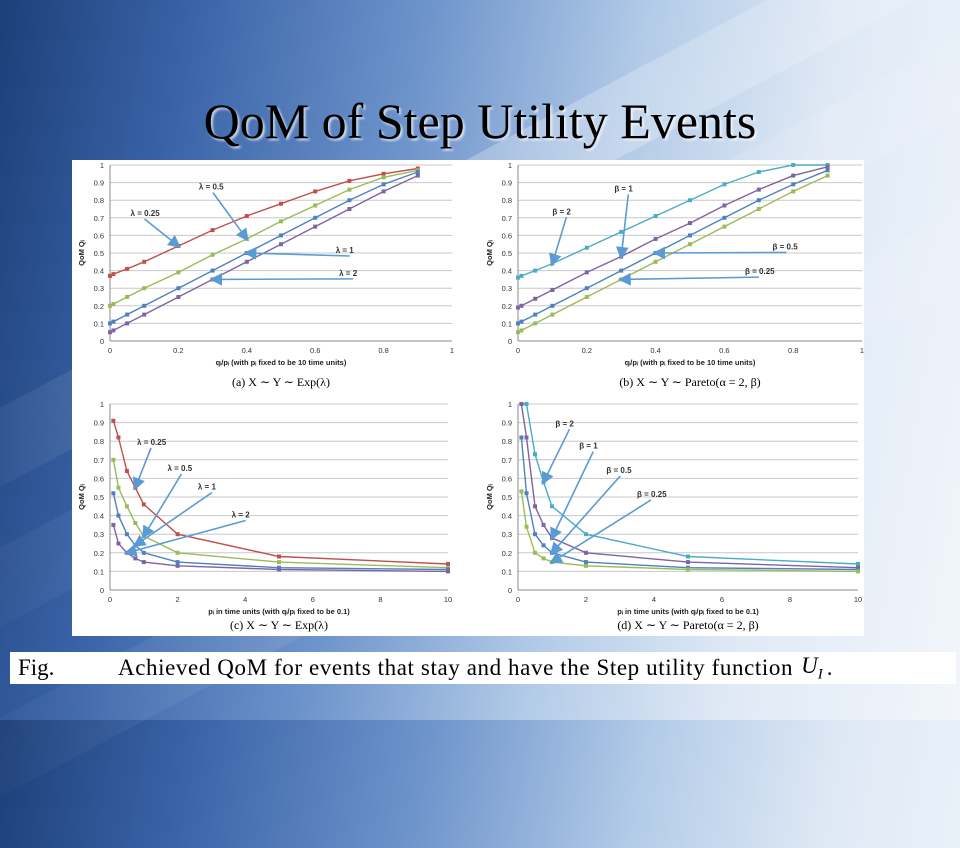 This screenshot has width=960, height=848. What do you see at coordinates (281, 382) in the screenshot?
I see `panel-caption: (a) X ∼ Y ∼ Exp(λ)` at bounding box center [281, 382].